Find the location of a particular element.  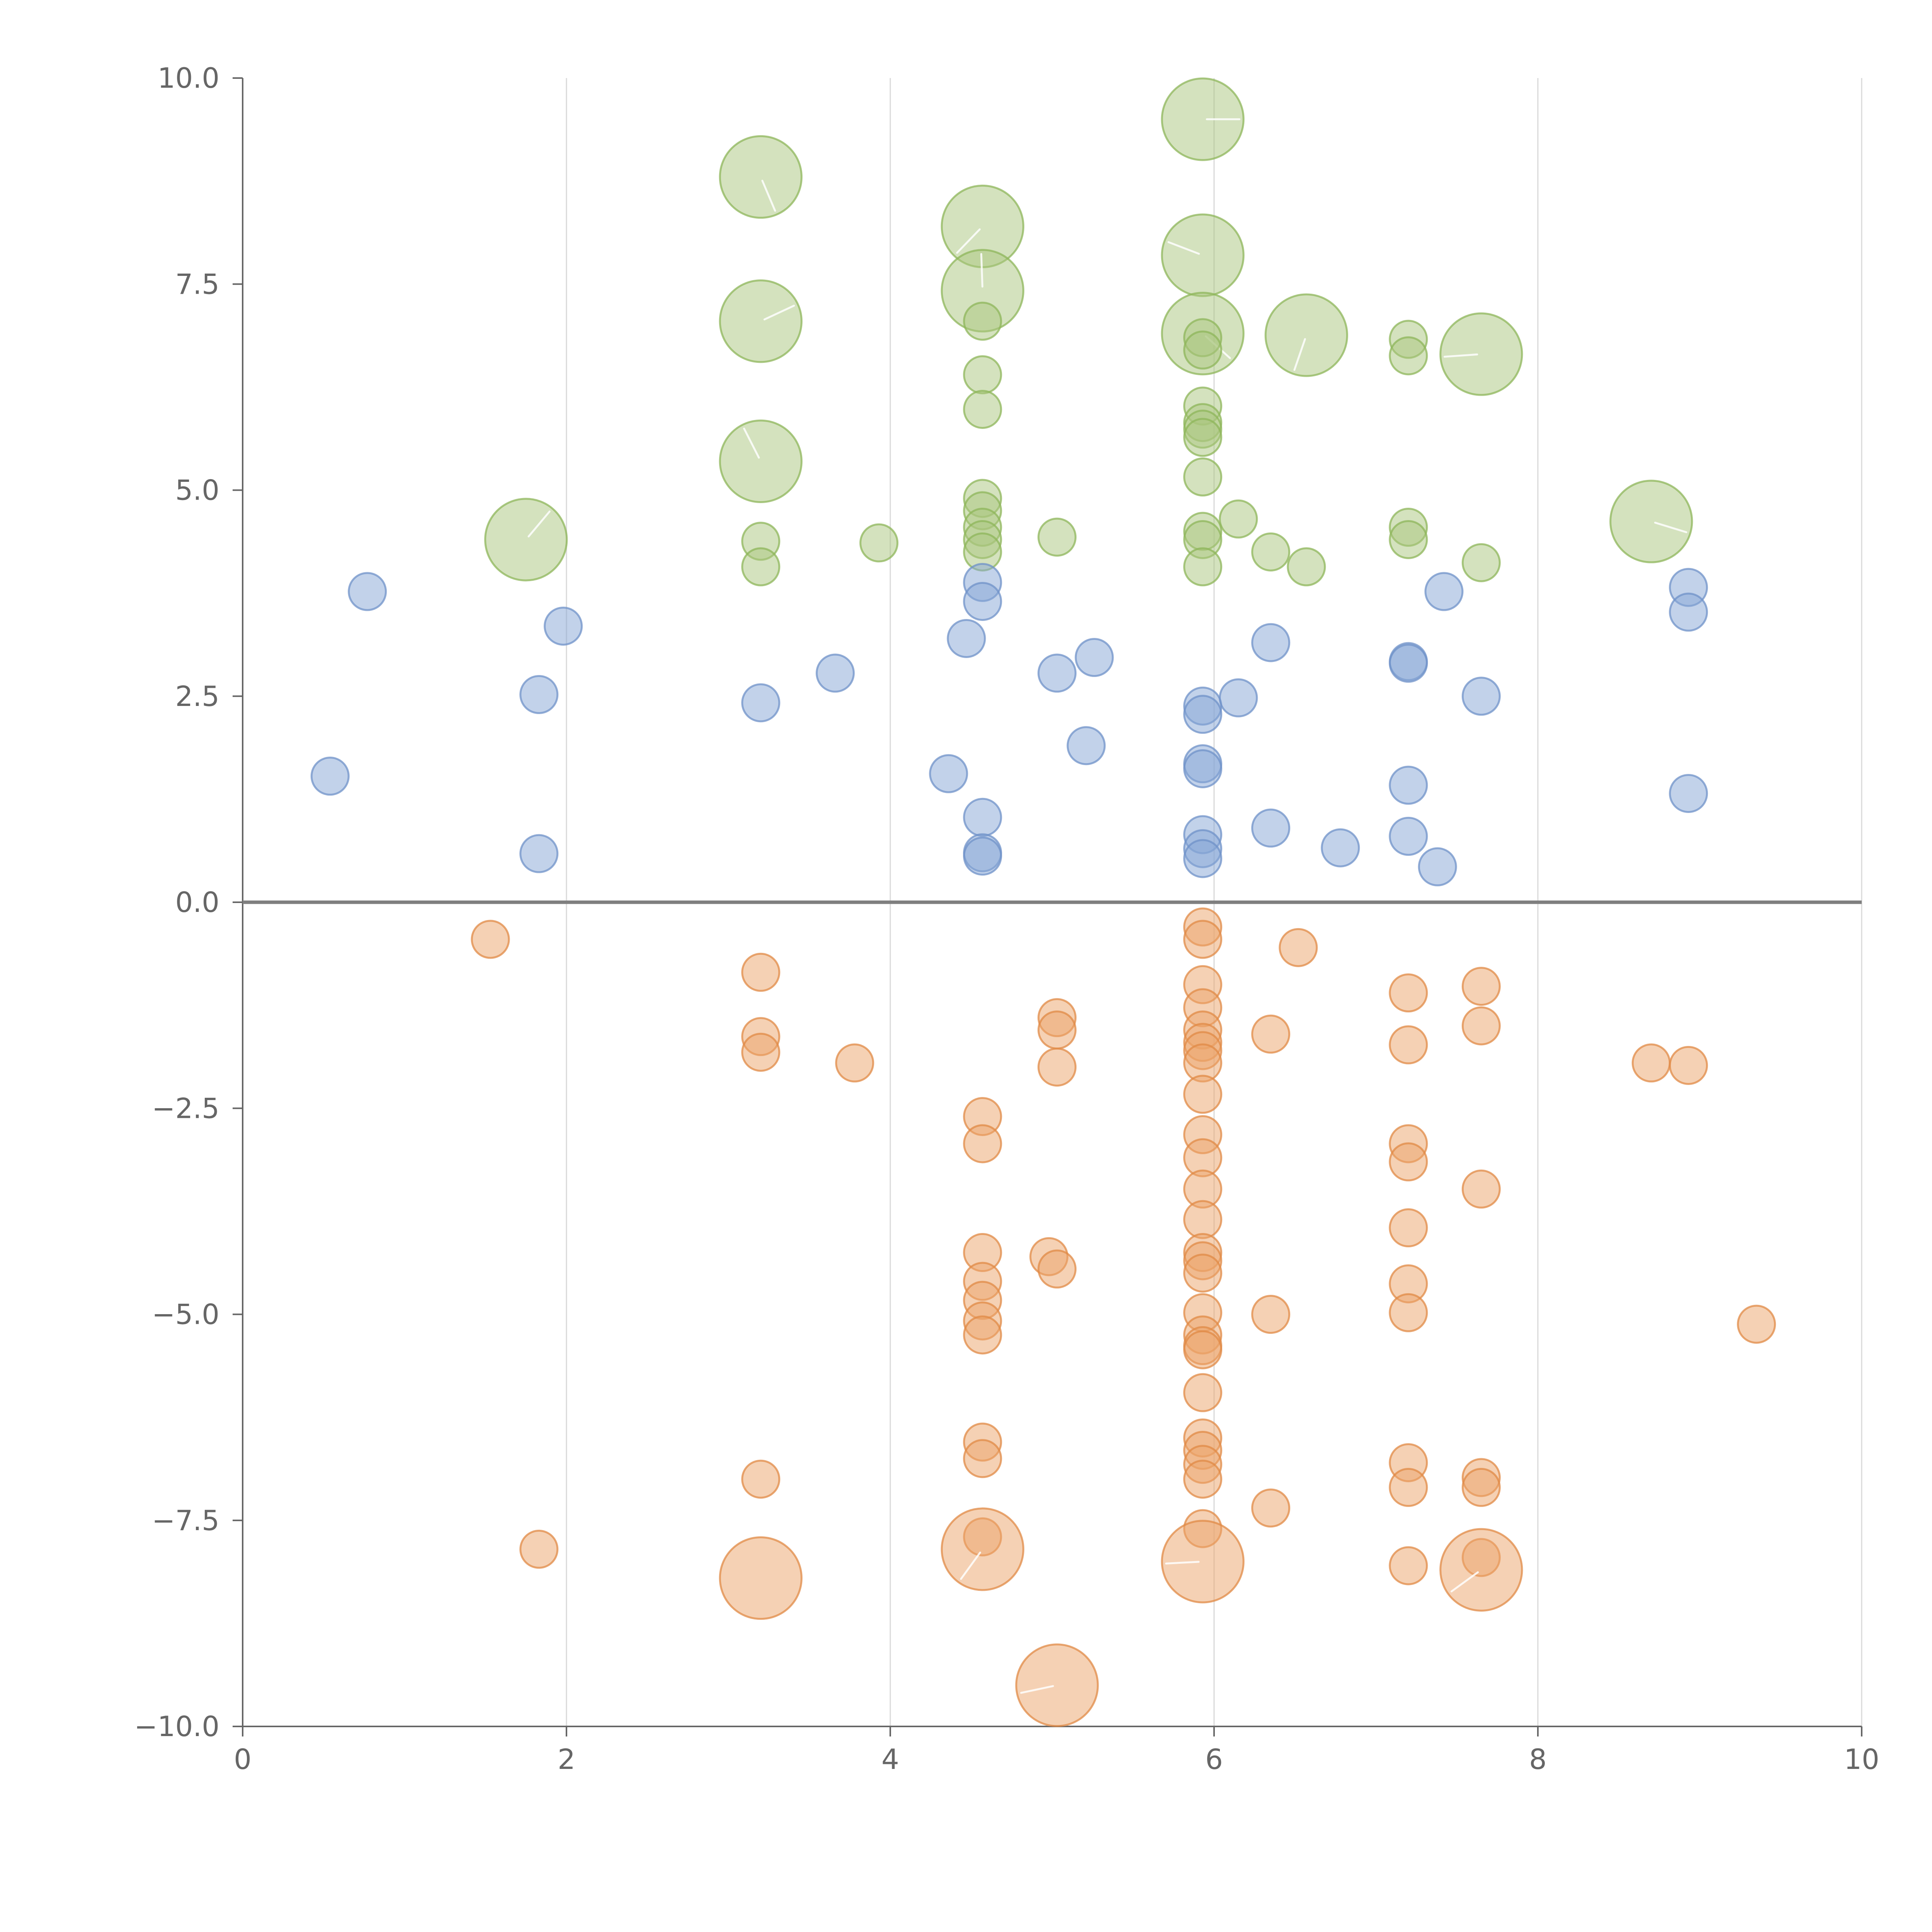

x-tick-label: 6 is located at coordinates (1214, 1759).